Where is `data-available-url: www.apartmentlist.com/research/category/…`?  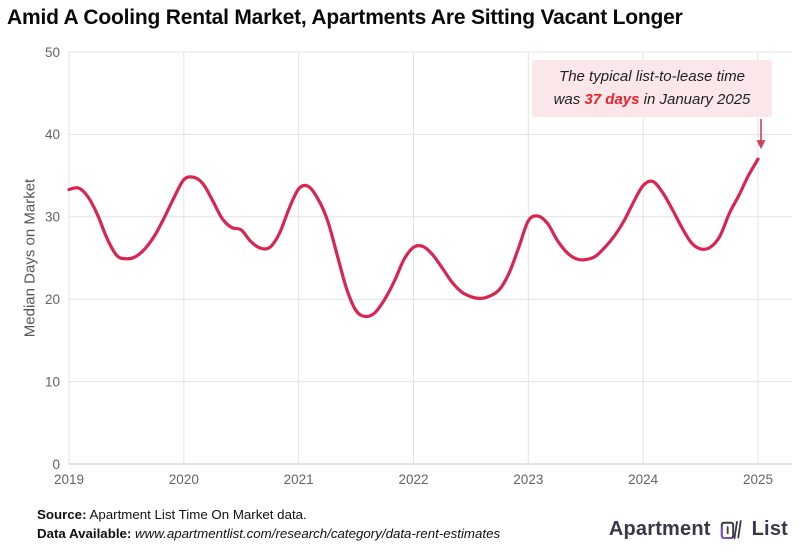 data-available-url: www.apartmentlist.com/research/category/… is located at coordinates (316, 533).